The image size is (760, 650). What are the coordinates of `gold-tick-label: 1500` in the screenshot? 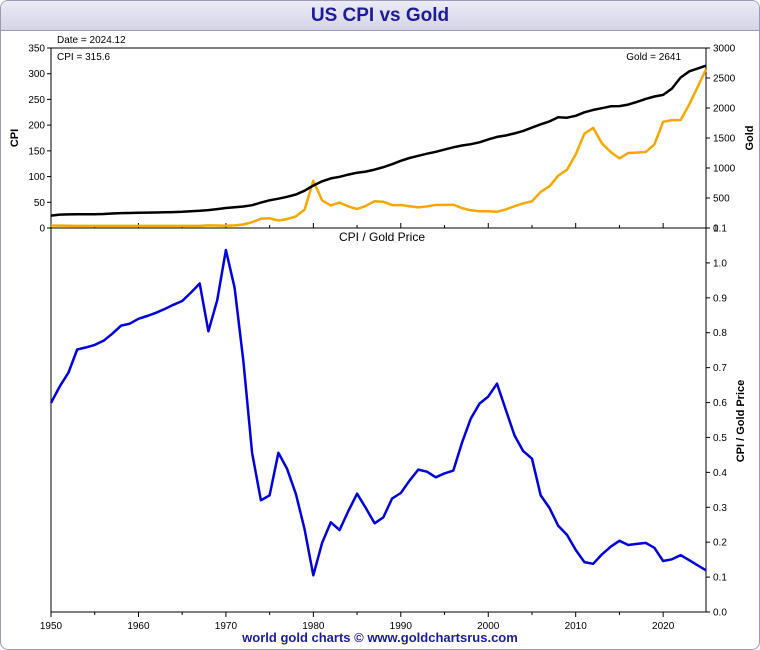 It's located at (724, 139).